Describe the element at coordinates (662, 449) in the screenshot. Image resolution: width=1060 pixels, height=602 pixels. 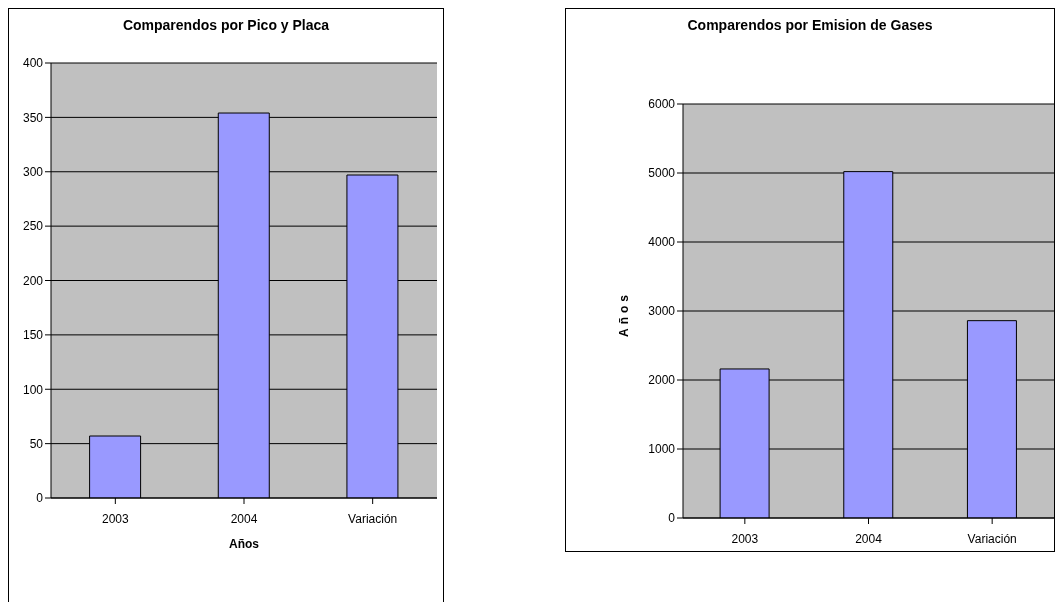
I see `y-tick-label: 1000` at that location.